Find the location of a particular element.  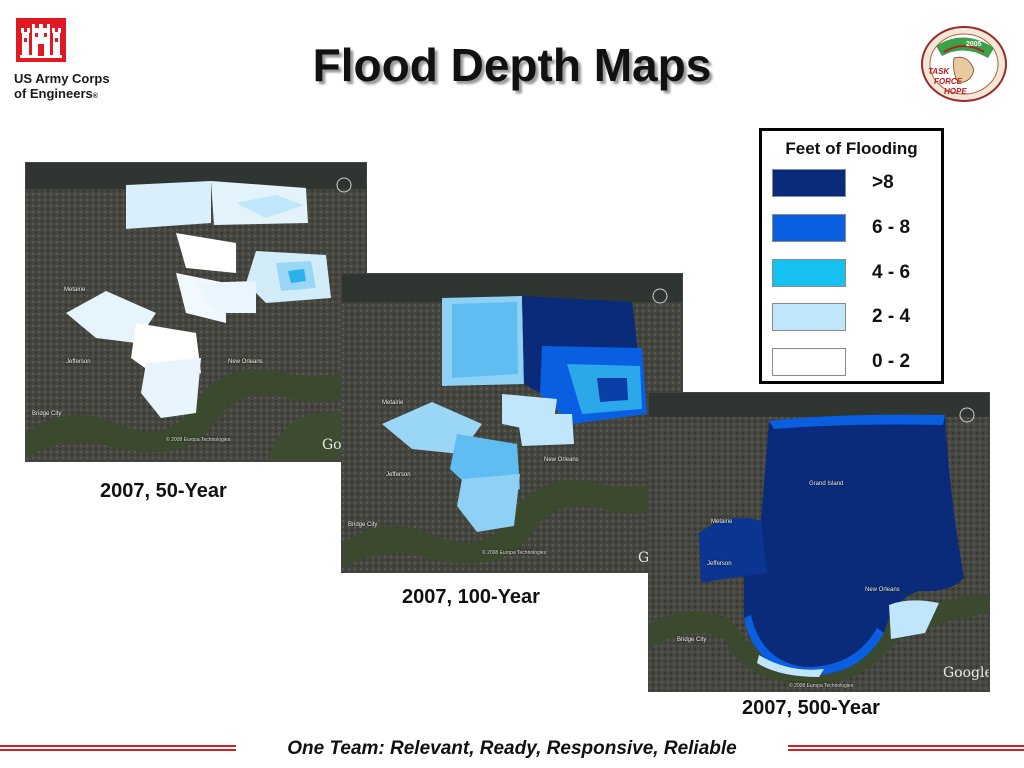

usace-line1: US Army Corps is located at coordinates (62, 78).